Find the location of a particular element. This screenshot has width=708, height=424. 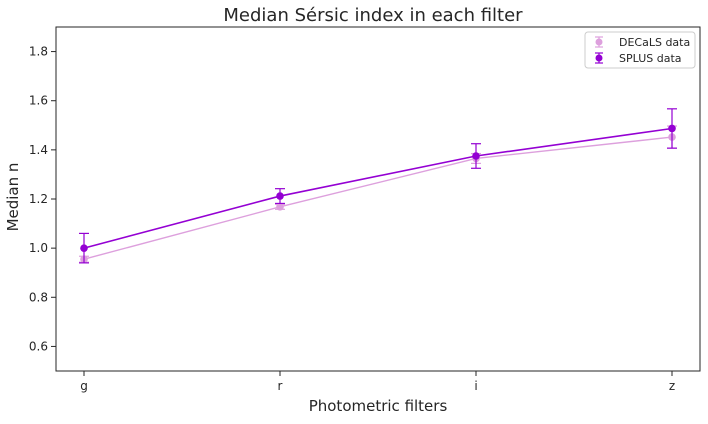

legend-box is located at coordinates (640, 50).